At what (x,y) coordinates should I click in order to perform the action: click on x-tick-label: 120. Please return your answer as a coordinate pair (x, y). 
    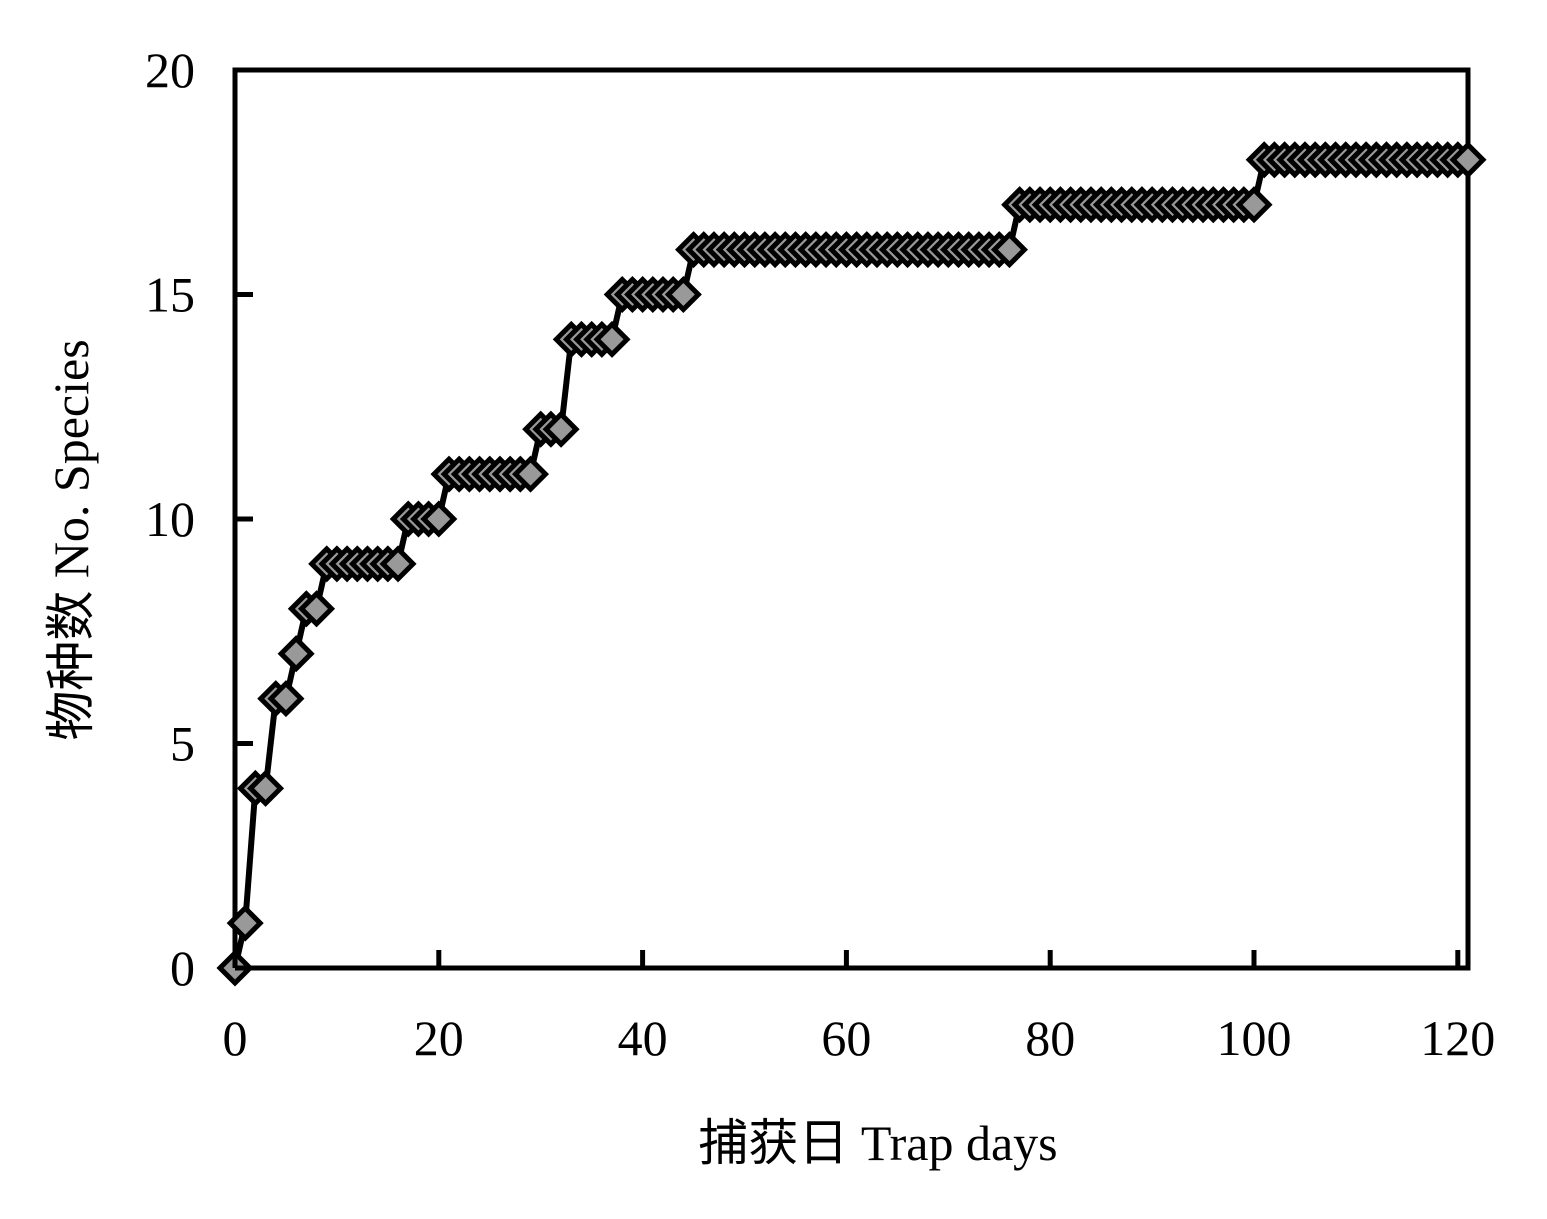
    Looking at the image, I should click on (1457, 1038).